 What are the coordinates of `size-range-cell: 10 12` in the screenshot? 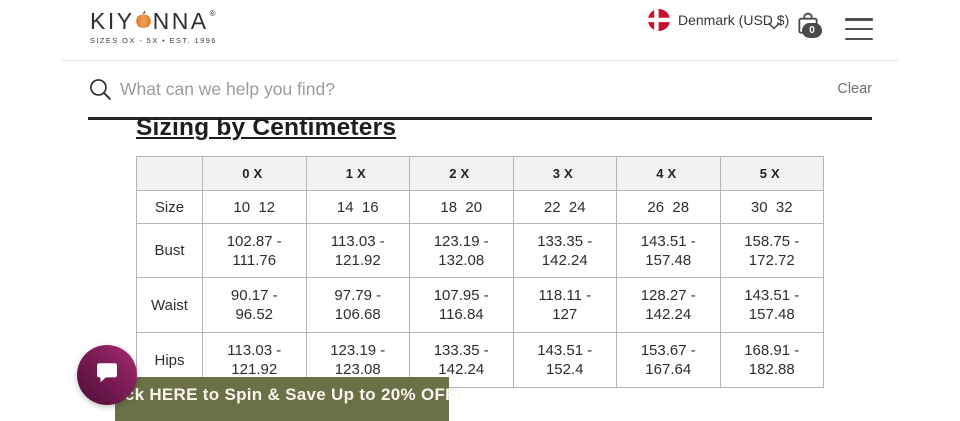 It's located at (254, 207).